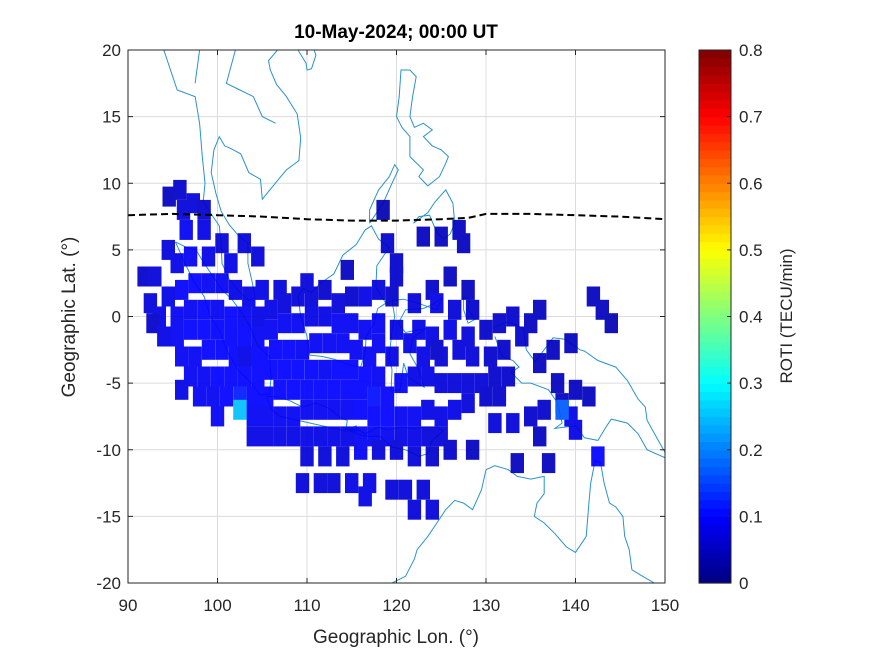 Image resolution: width=875 pixels, height=656 pixels. What do you see at coordinates (751, 516) in the screenshot?
I see `colorbar-tick-label: 0.1` at bounding box center [751, 516].